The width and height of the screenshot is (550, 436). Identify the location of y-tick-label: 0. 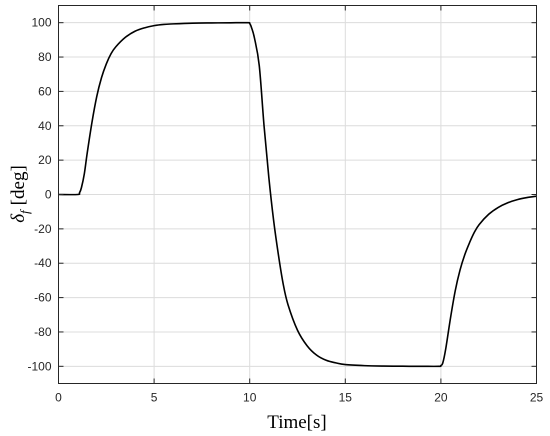
(48, 195).